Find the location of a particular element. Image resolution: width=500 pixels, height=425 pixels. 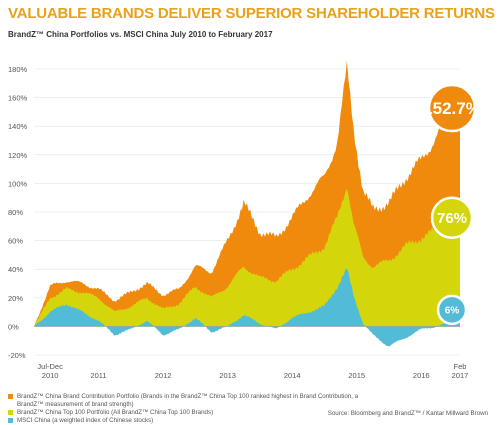

x-tick-label: 2015 is located at coordinates (356, 375).